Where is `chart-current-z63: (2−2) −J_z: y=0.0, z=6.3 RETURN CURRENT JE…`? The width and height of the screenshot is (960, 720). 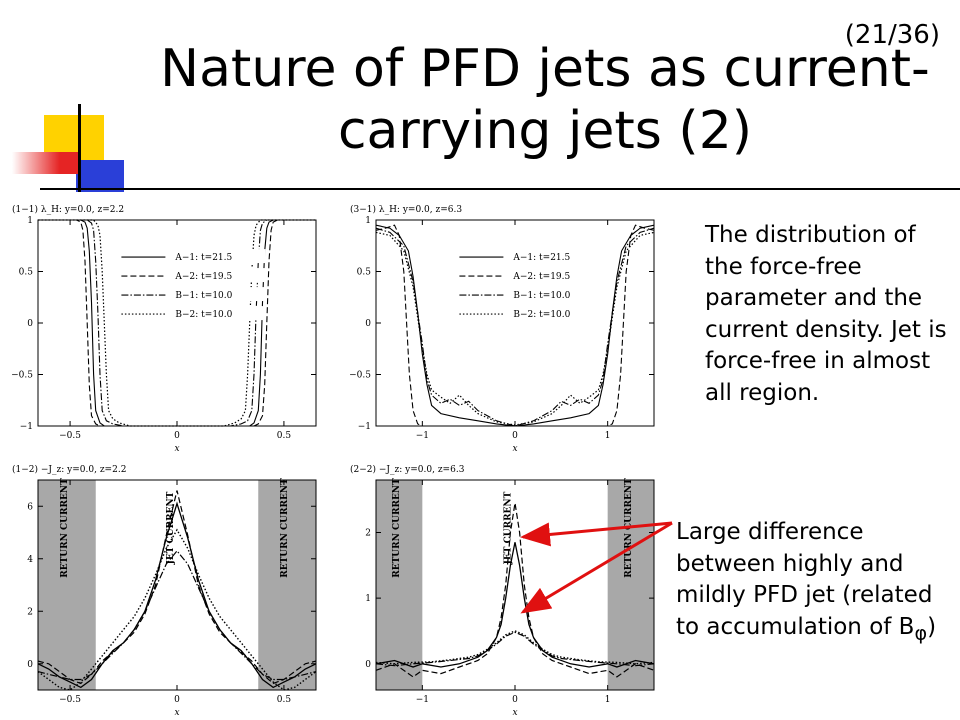
chart-current-z63: (2−2) −J_z: y=0.0, z=6.3 RETURN CURRENT JE… is located at coordinates (502, 591).